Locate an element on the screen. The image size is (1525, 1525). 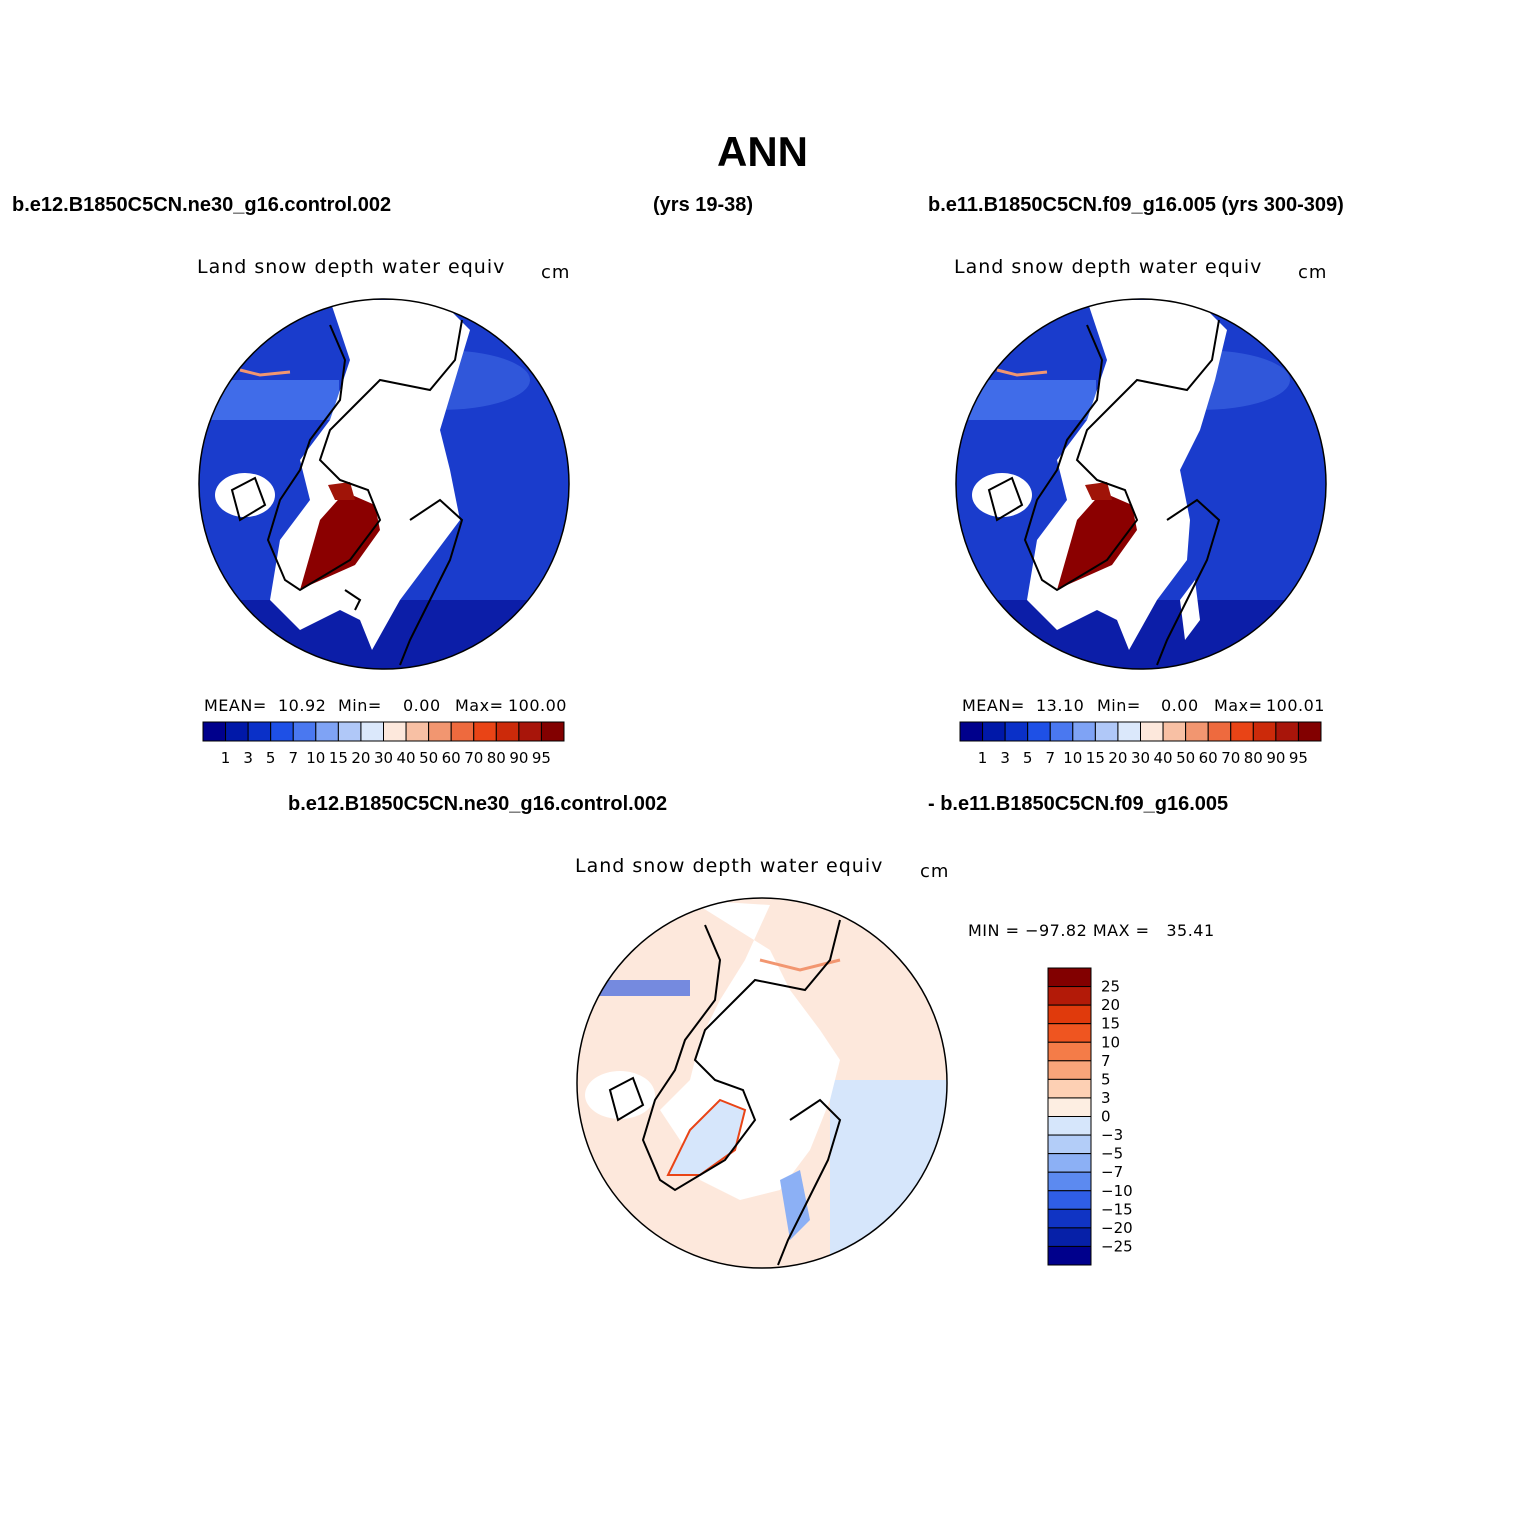
right-colorbar-tick-label: 3 is located at coordinates (1005, 758).